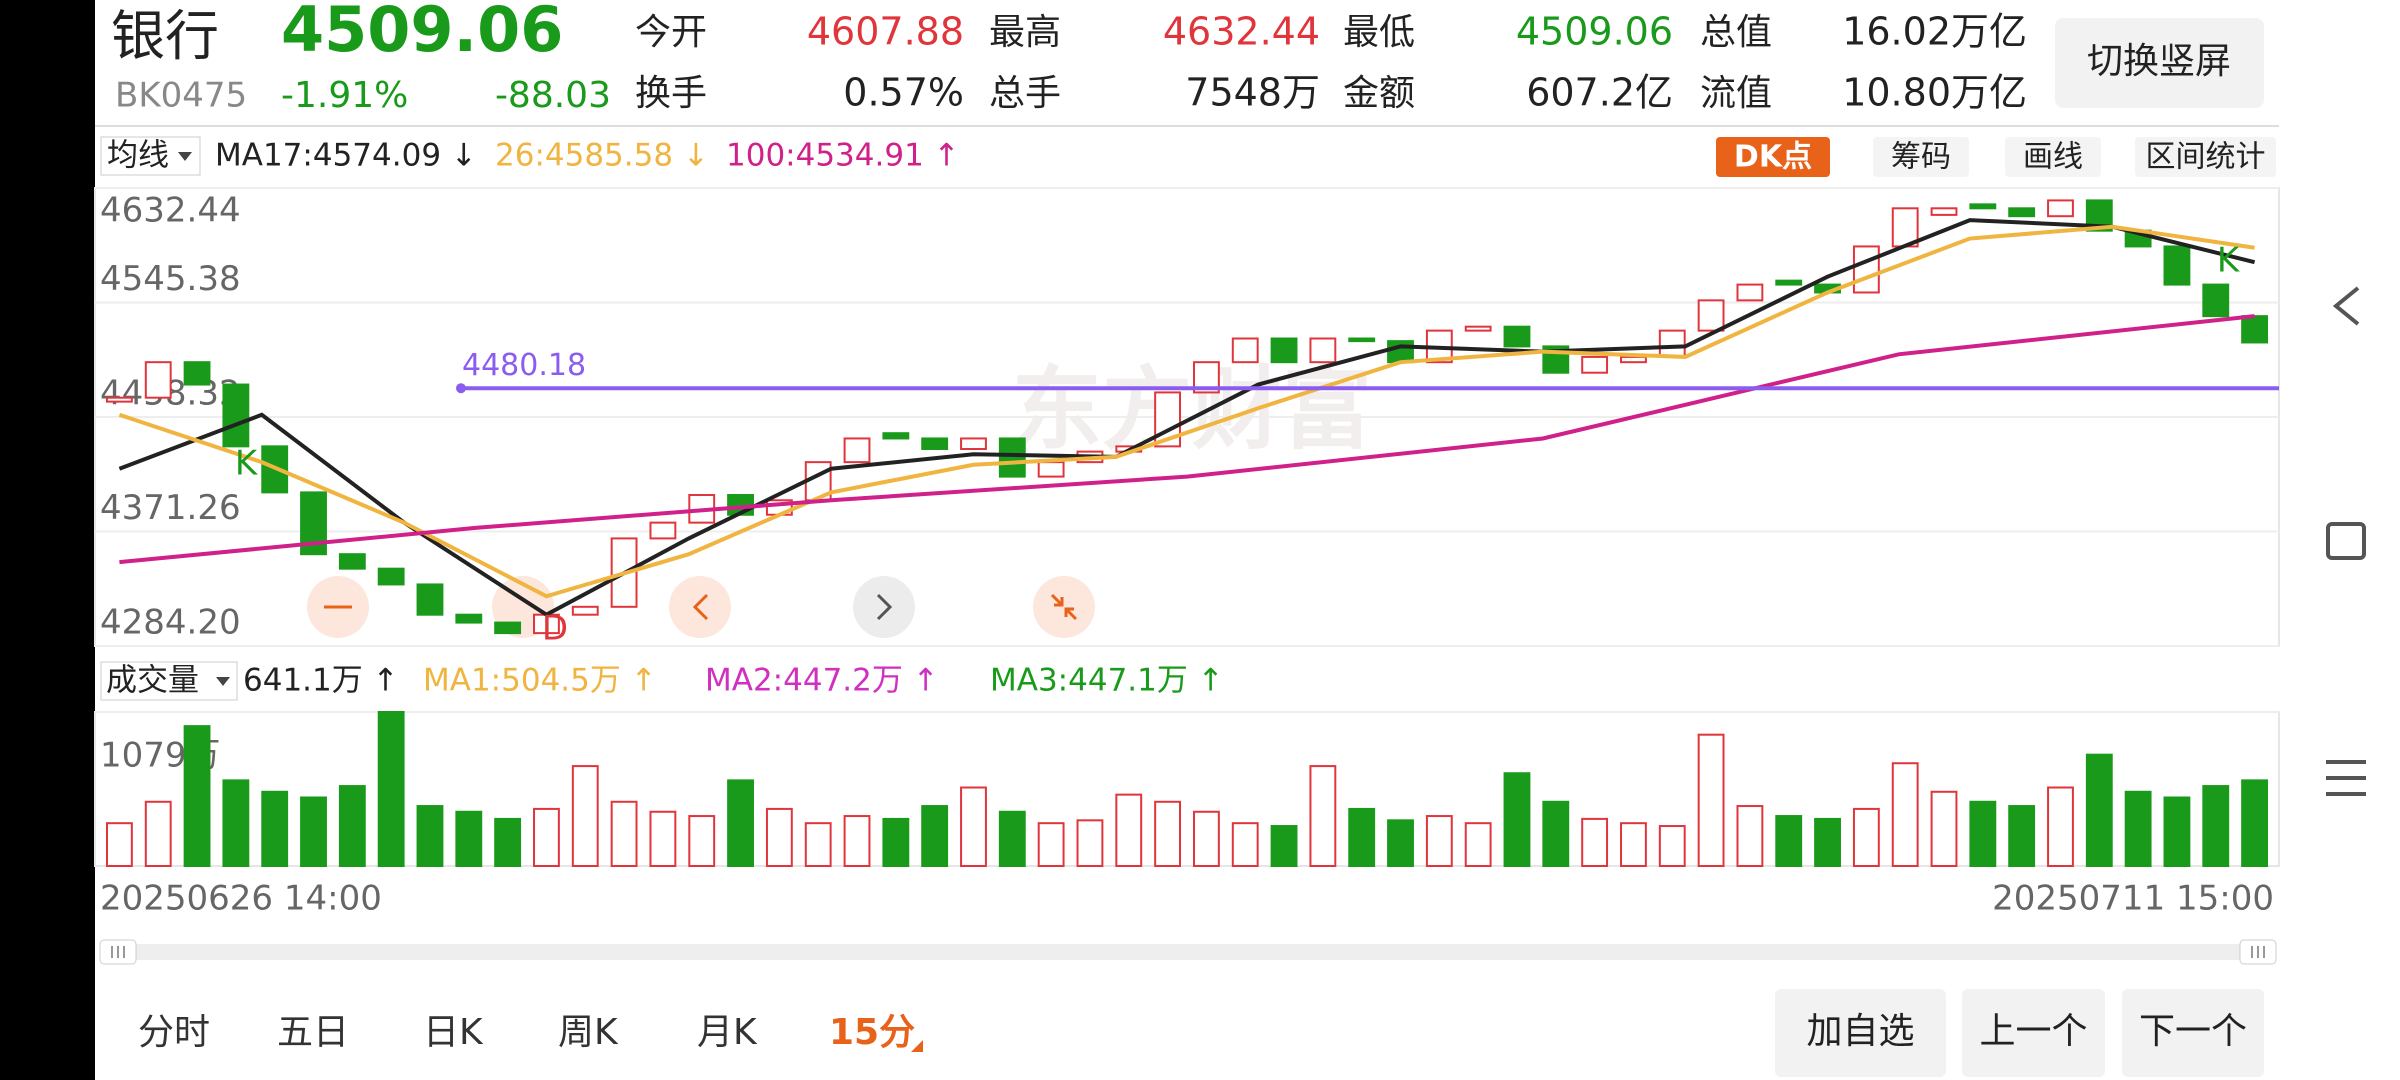 The image size is (2400, 1080). I want to click on stat-label: 换手, so click(671, 93).